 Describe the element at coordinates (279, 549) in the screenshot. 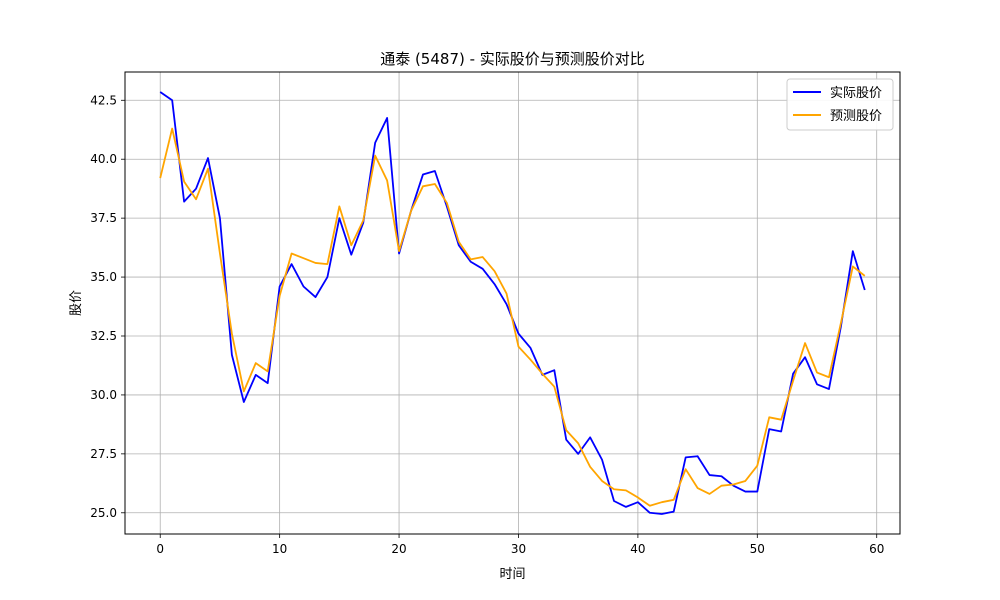

I see `x-tick-label: 10` at that location.